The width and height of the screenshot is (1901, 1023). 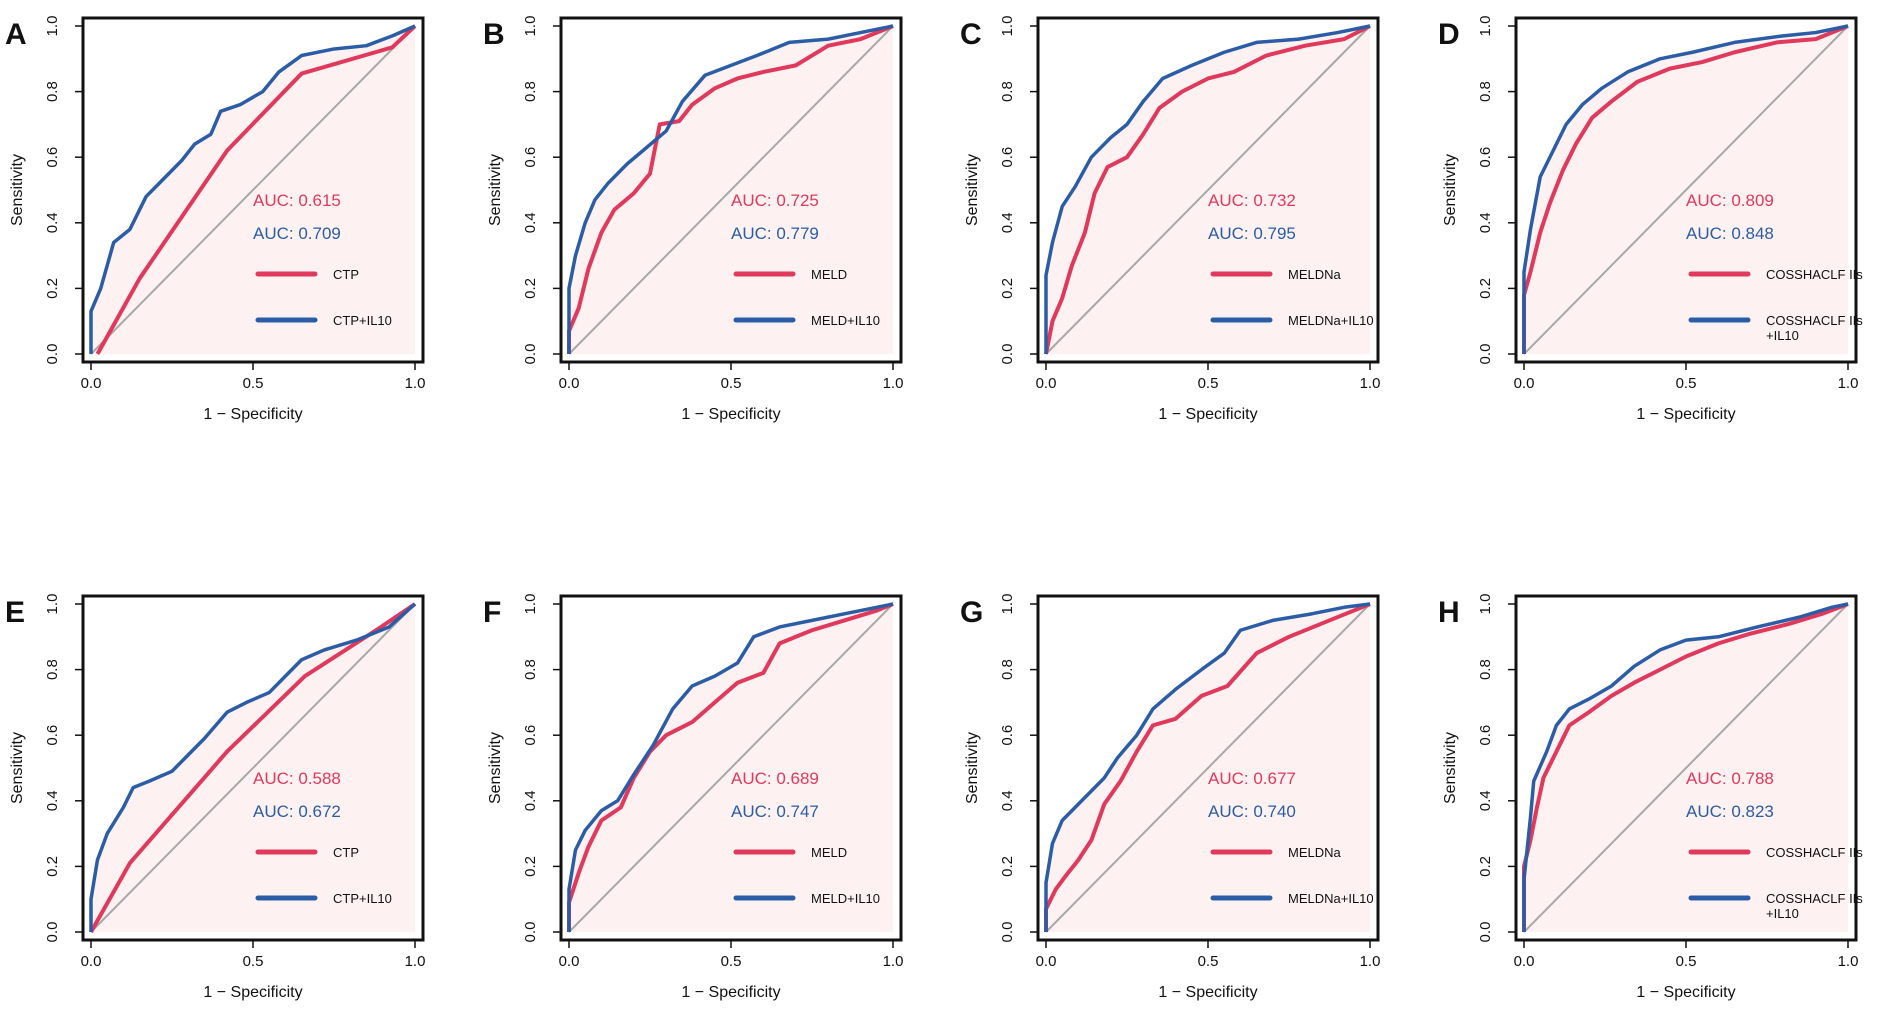 I want to click on auc-combined-label: AUC: 0.709, so click(x=297, y=233).